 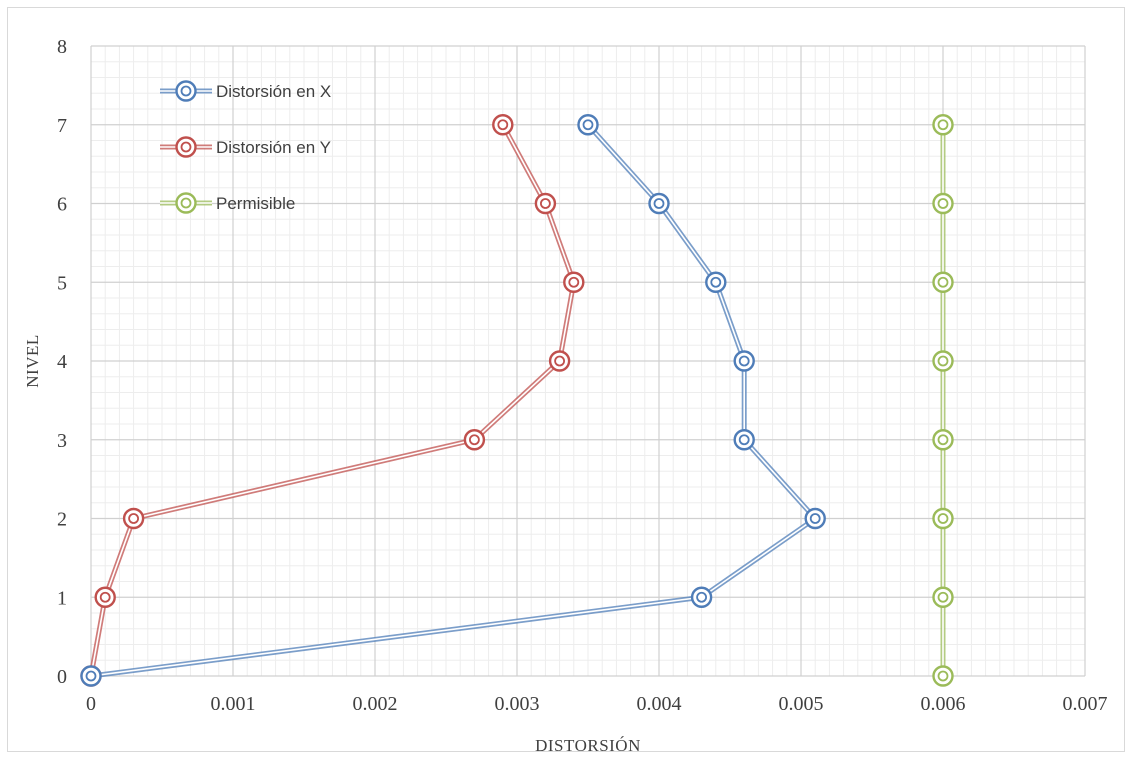 What do you see at coordinates (659, 704) in the screenshot?
I see `x-tick-label: 0.004` at bounding box center [659, 704].